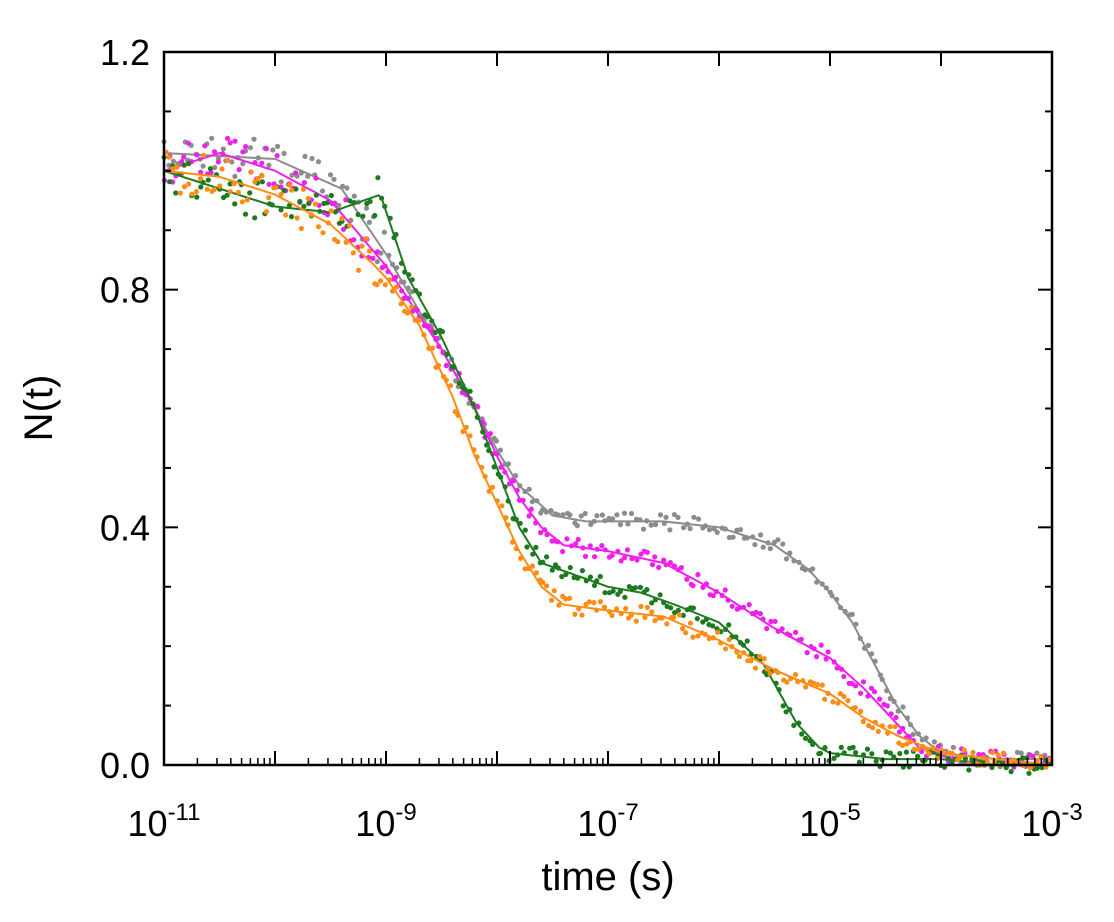 The image size is (1114, 922). What do you see at coordinates (125, 527) in the screenshot?
I see `y-tick-label: 0.4` at bounding box center [125, 527].